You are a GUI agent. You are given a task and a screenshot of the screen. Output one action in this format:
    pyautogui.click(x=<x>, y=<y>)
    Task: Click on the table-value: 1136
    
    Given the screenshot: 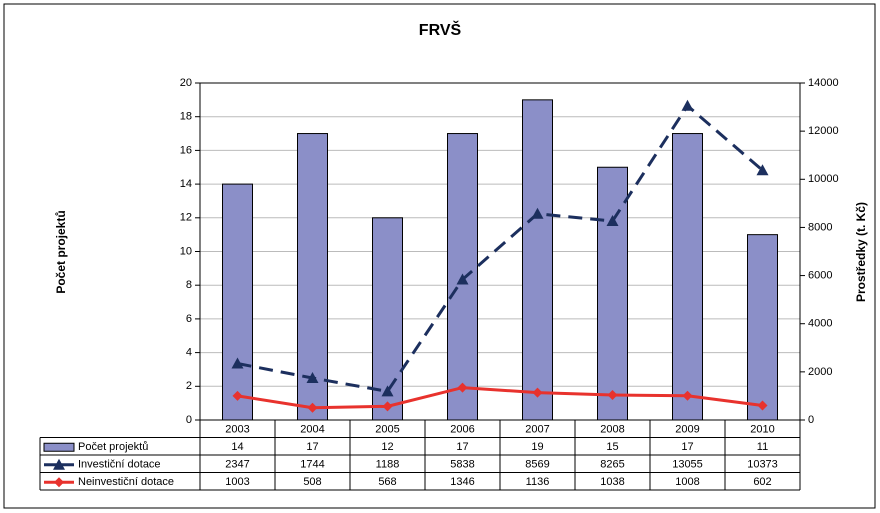 What is the action you would take?
    pyautogui.click(x=538, y=482)
    